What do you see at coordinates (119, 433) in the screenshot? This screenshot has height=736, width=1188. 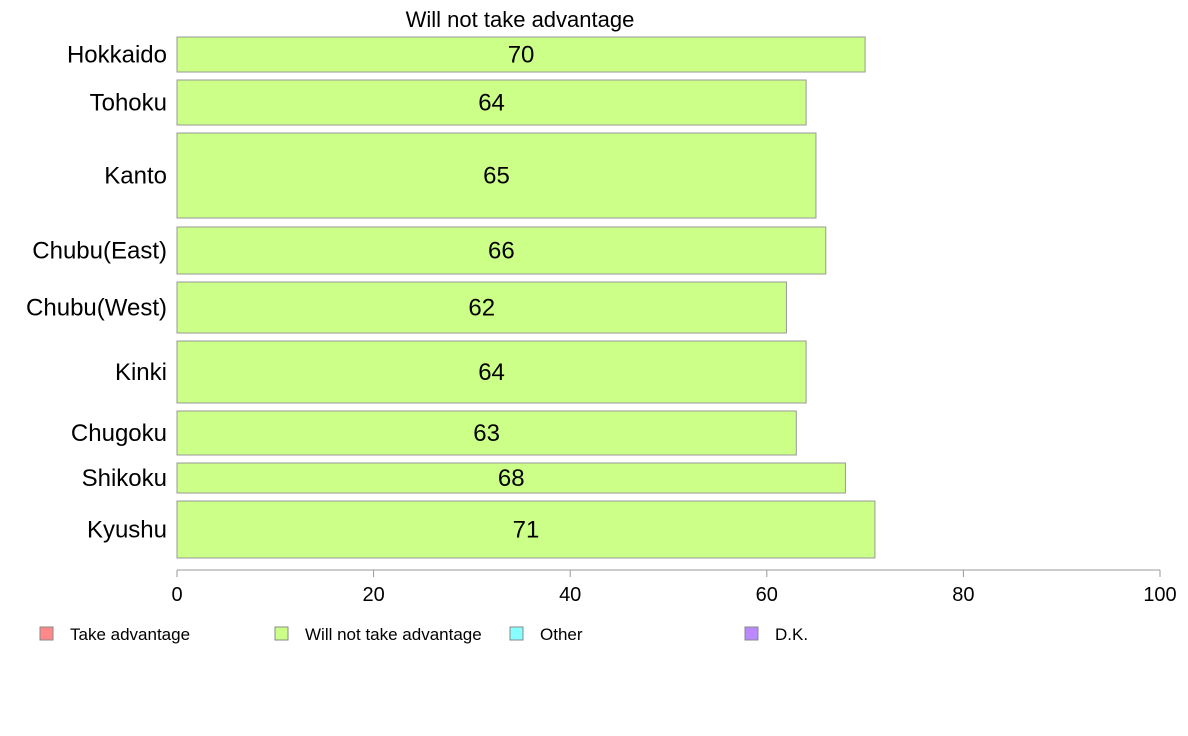 I see `category-label: Chugoku` at bounding box center [119, 433].